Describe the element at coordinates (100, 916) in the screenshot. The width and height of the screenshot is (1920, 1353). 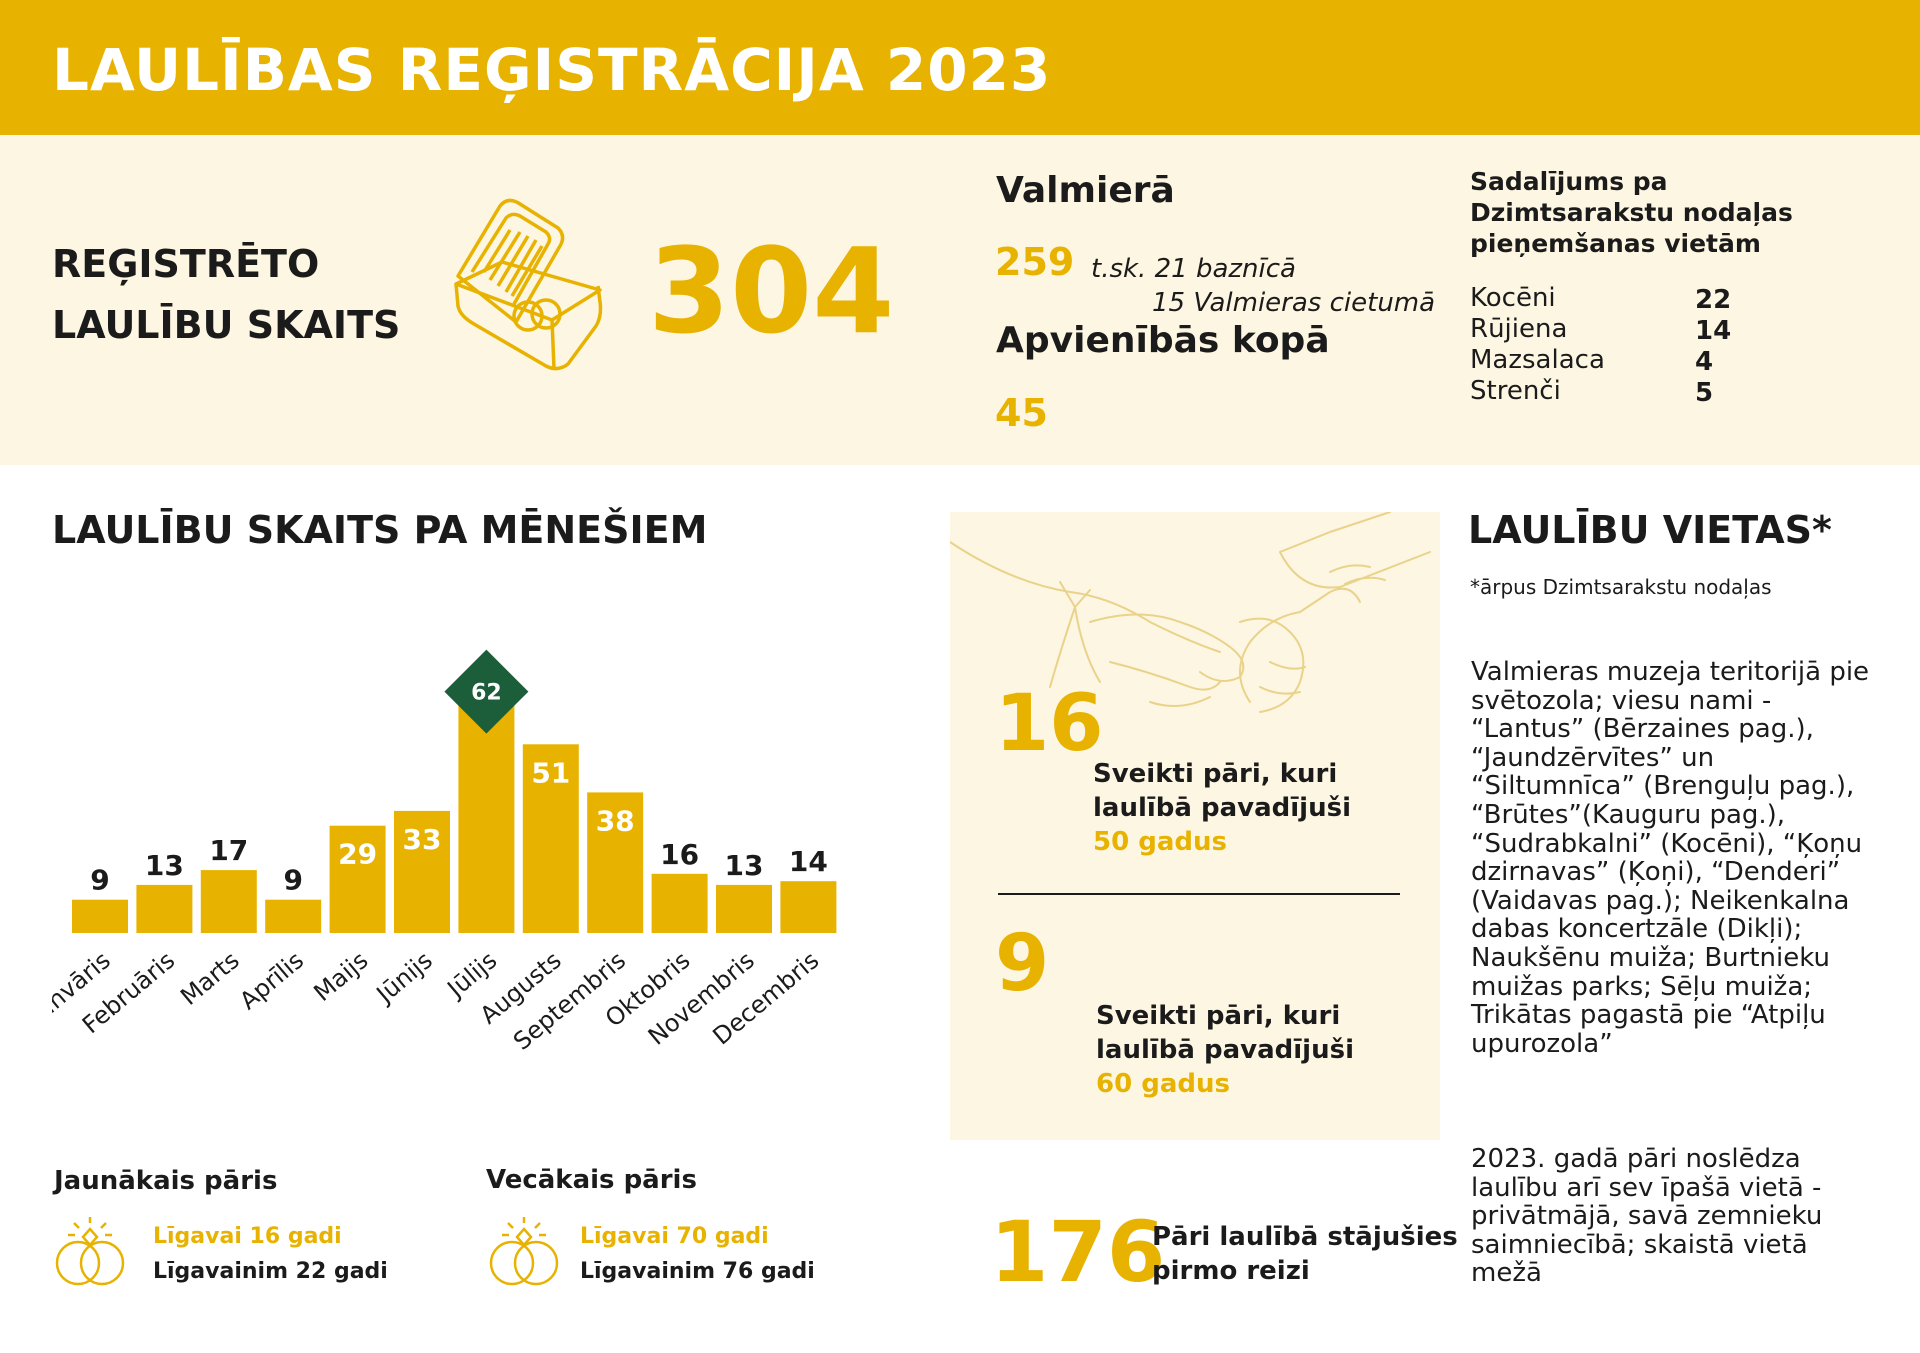
I see `bar-janvāris` at that location.